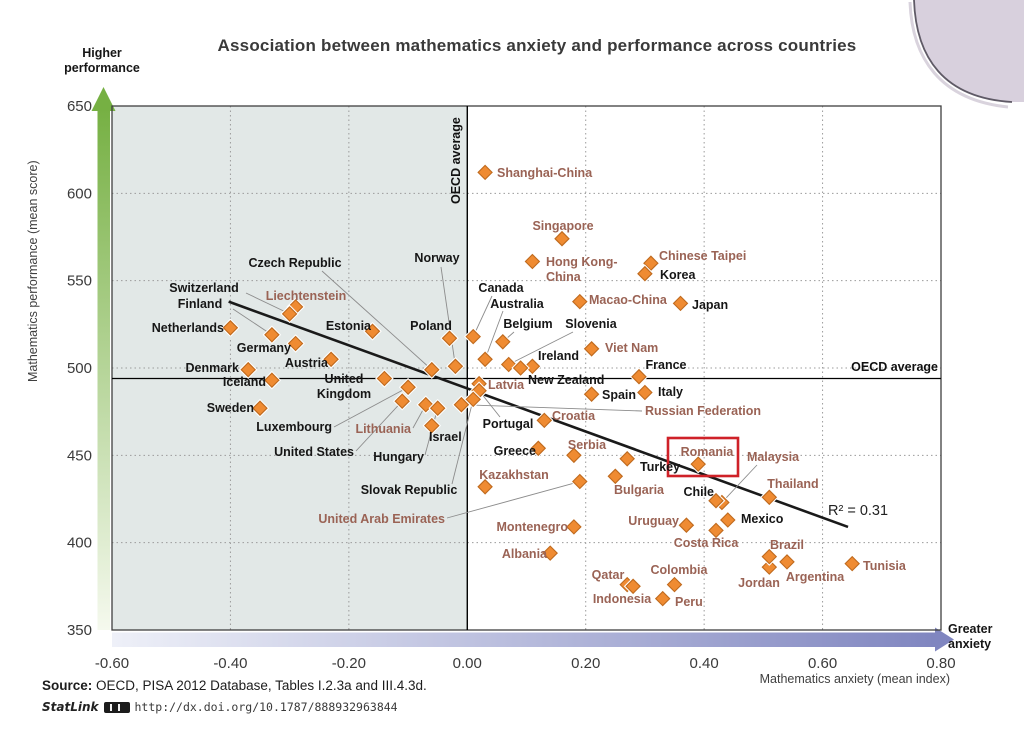  I want to click on data-point-bulgaria, so click(615, 476).